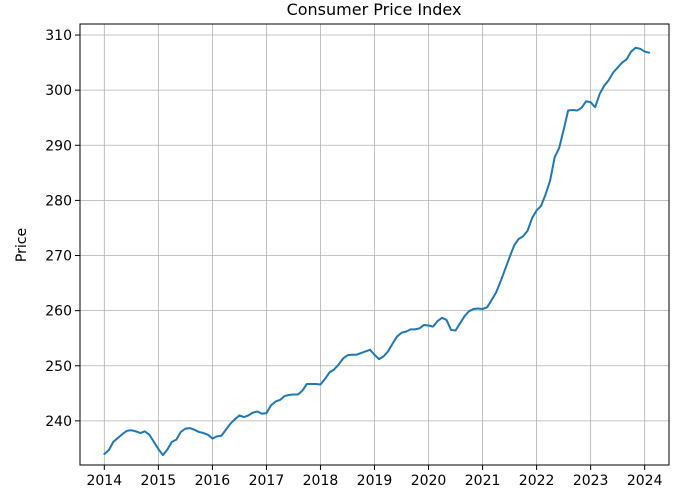  What do you see at coordinates (537, 481) in the screenshot?
I see `x-tick-label: 2022` at bounding box center [537, 481].